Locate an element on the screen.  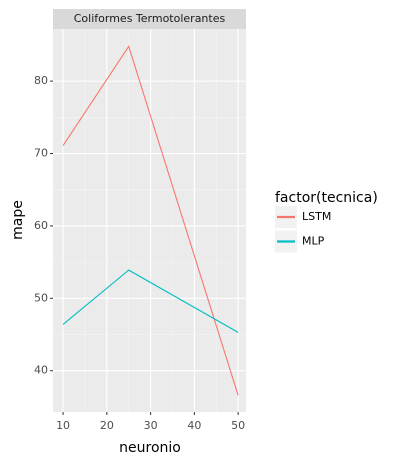
y-tick-label: 70 is located at coordinates (41, 153).